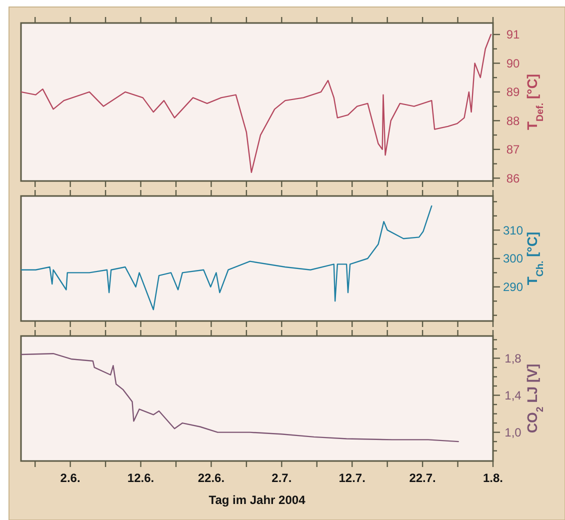  Describe the element at coordinates (513, 92) in the screenshot. I see `y-tick-label: 89` at that location.